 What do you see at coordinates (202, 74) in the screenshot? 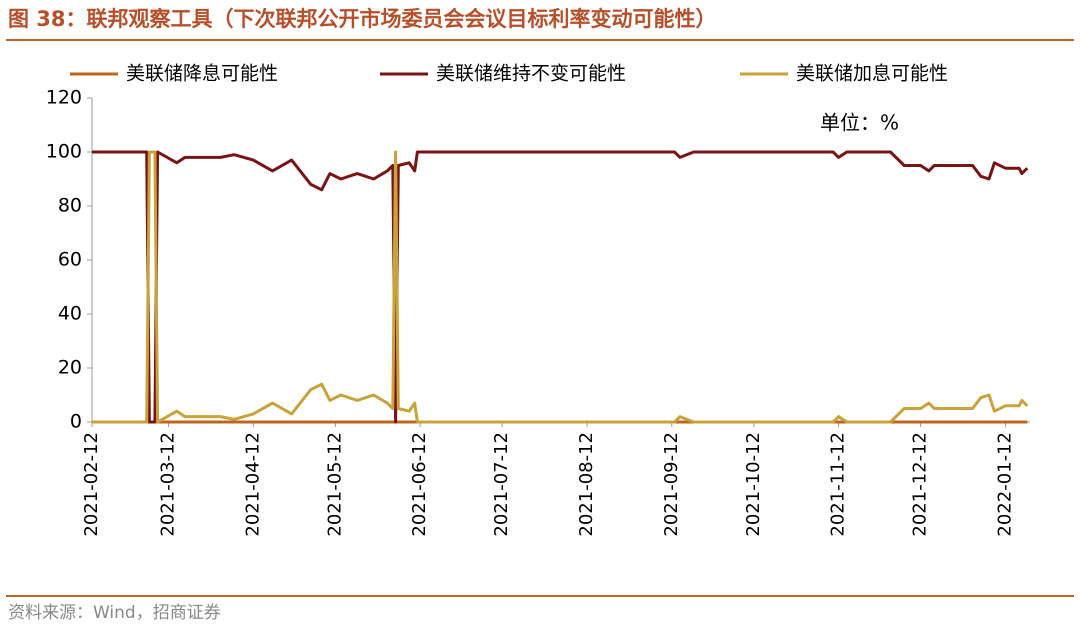
I see `legend-label: 美联储降息可能性` at bounding box center [202, 74].